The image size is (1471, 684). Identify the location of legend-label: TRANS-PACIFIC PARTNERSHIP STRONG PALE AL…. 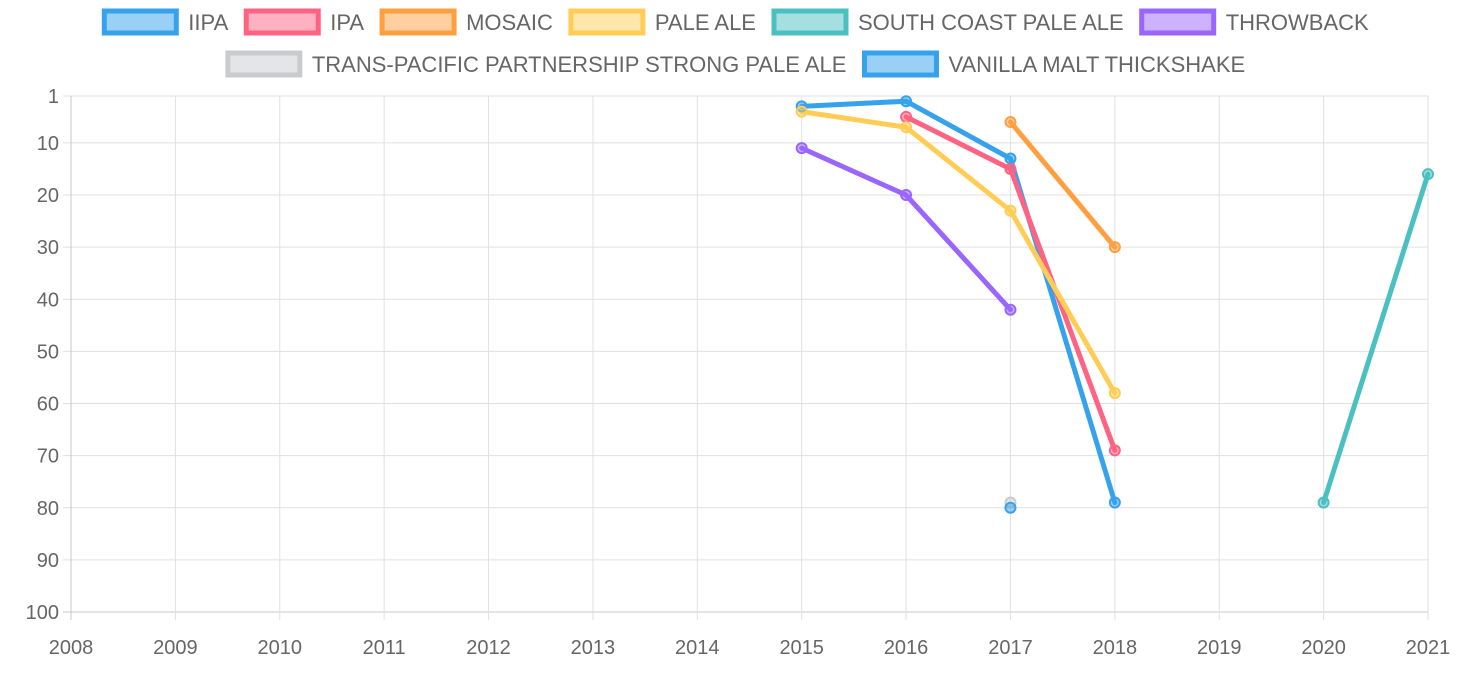
(579, 64).